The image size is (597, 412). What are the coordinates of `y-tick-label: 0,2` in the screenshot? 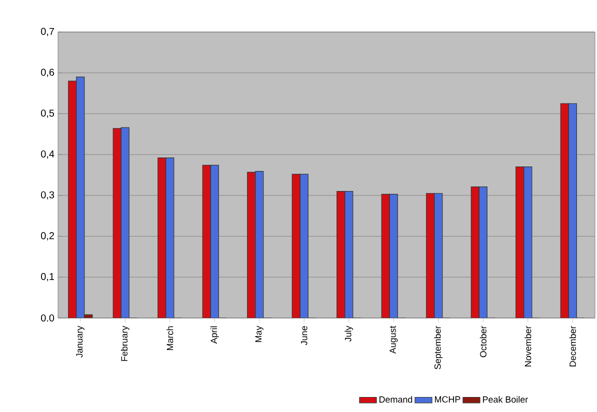 It's located at (47, 236).